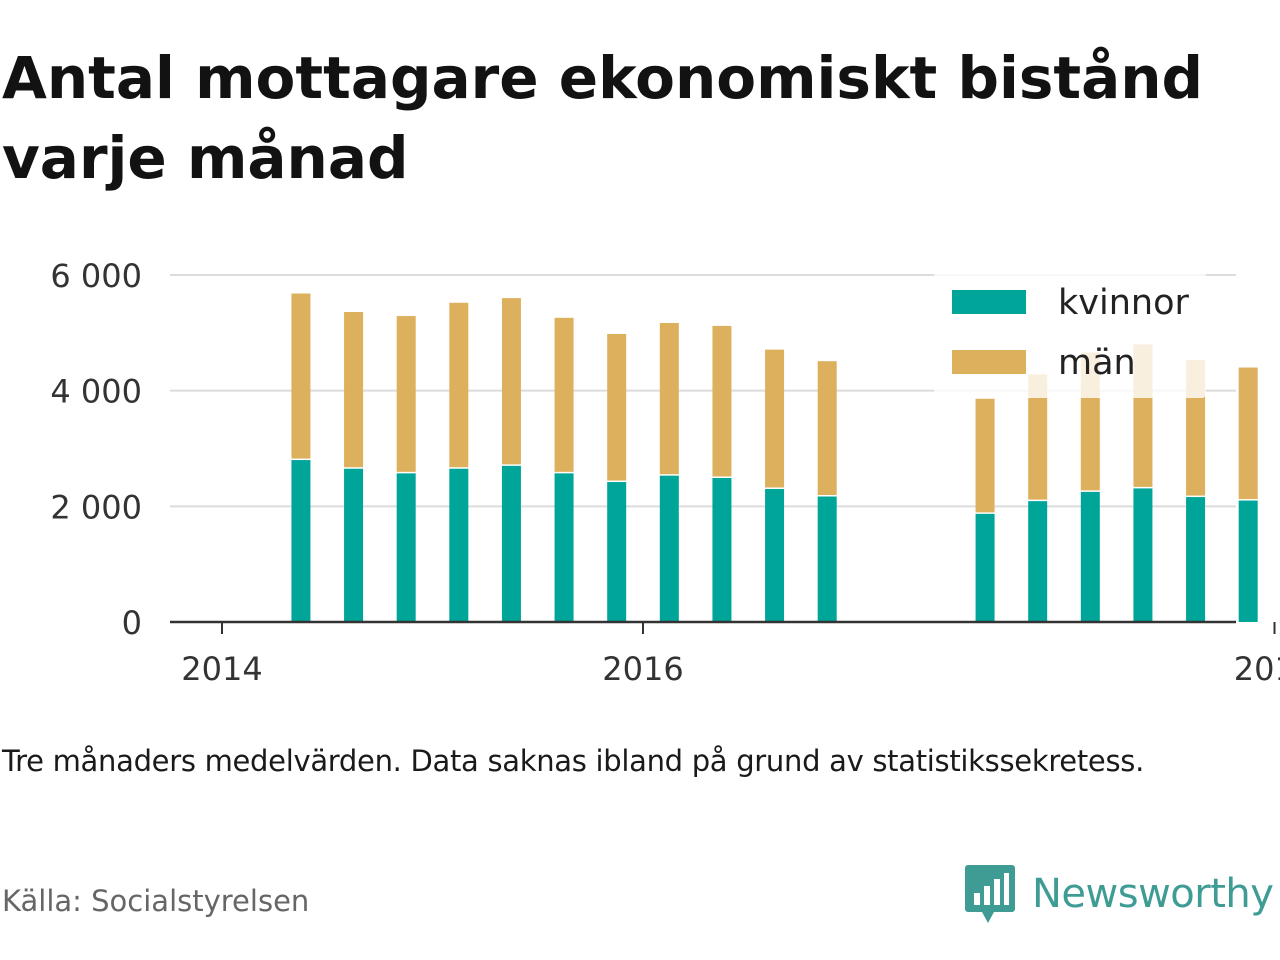 This screenshot has height=960, width=1280. I want to click on brand-name: Newsworthy, so click(1153, 894).